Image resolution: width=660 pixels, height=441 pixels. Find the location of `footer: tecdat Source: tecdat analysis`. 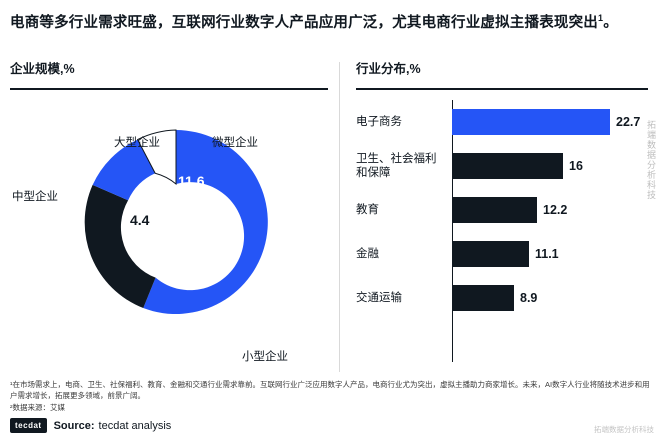

footer: tecdat Source: tecdat analysis is located at coordinates (90, 425).